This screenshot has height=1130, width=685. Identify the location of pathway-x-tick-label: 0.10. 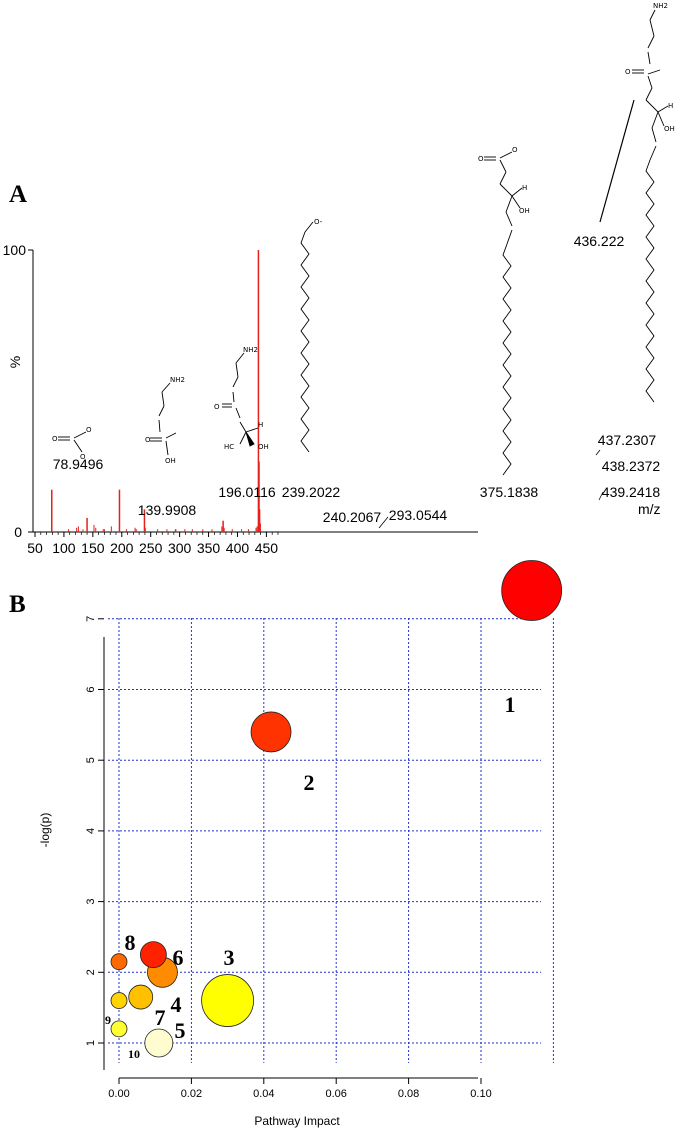
(480, 1094).